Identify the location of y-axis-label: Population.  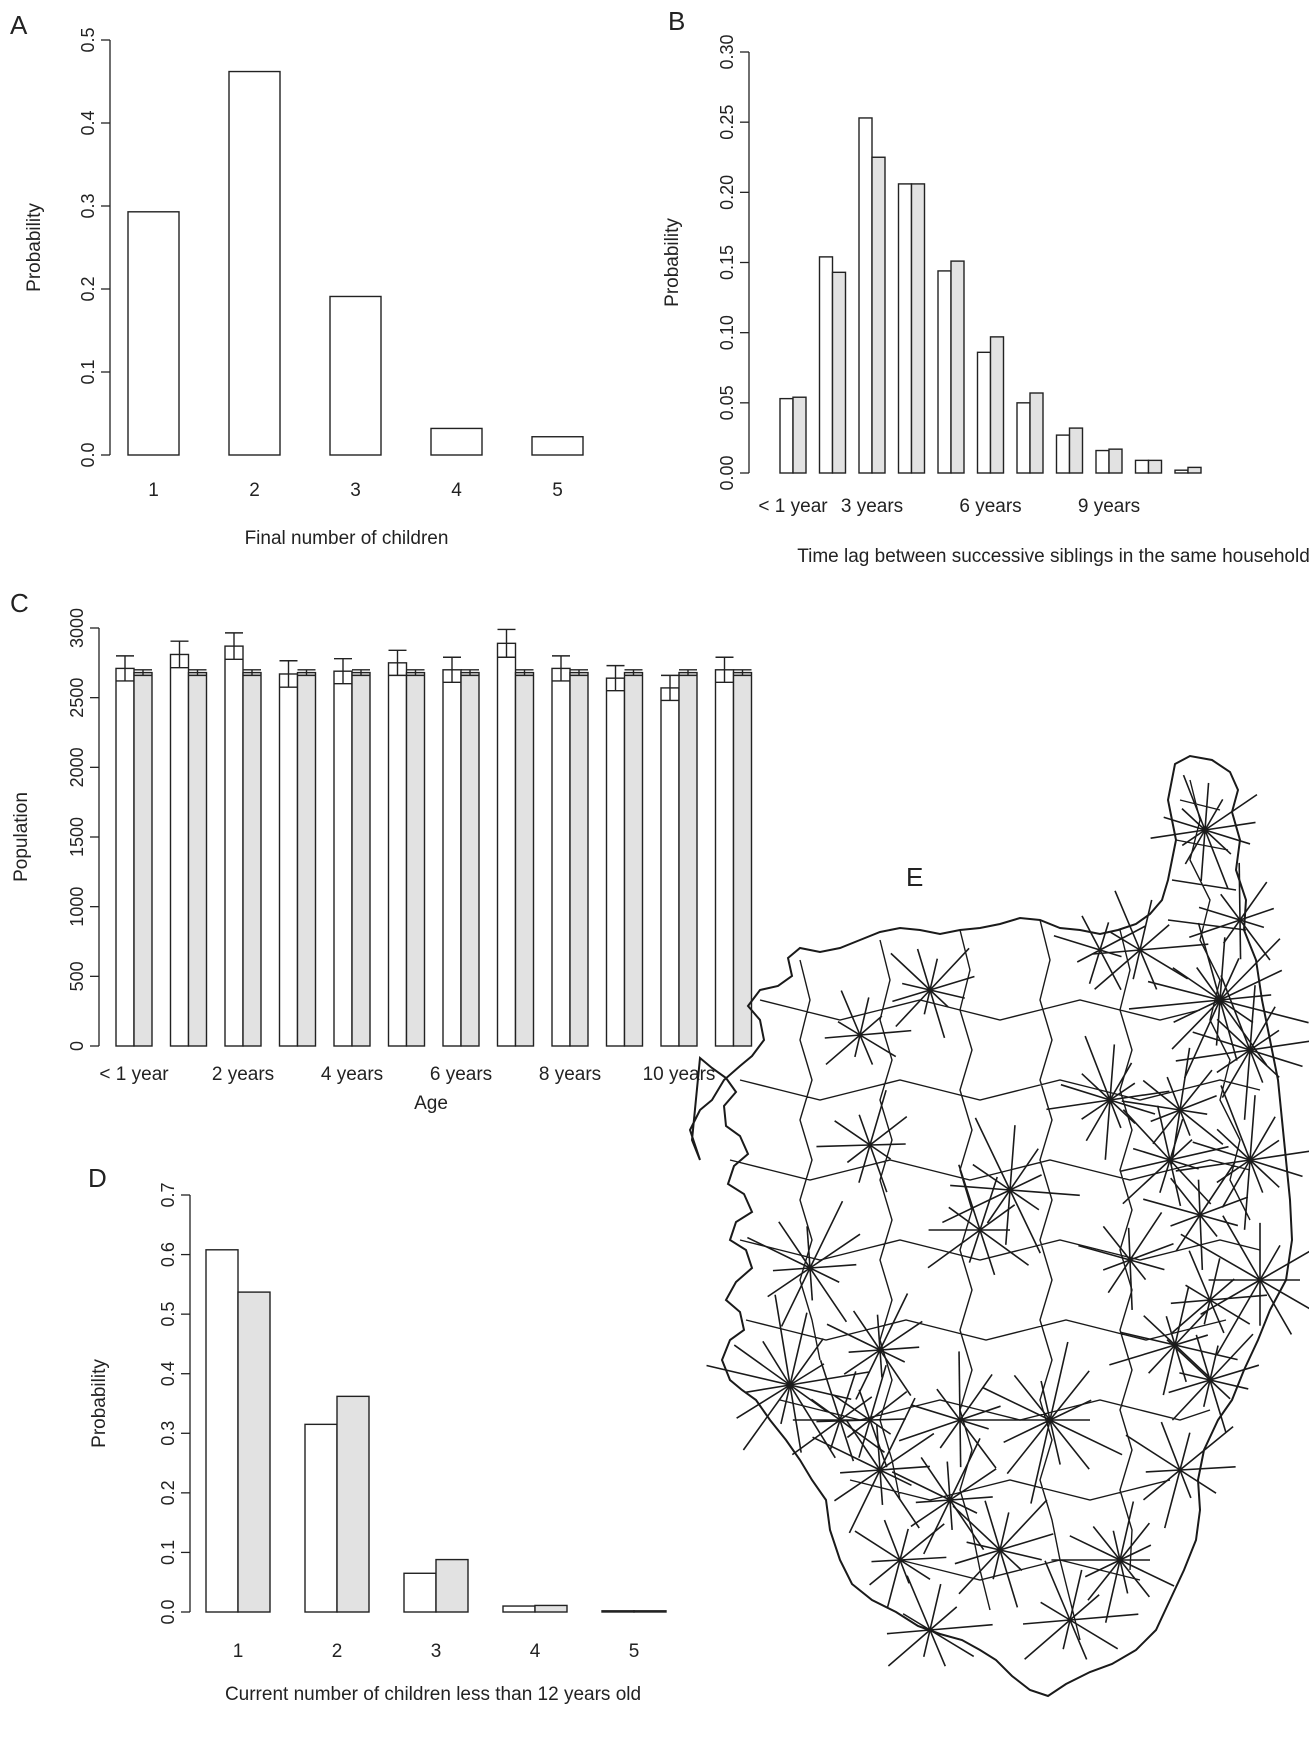
(21, 837).